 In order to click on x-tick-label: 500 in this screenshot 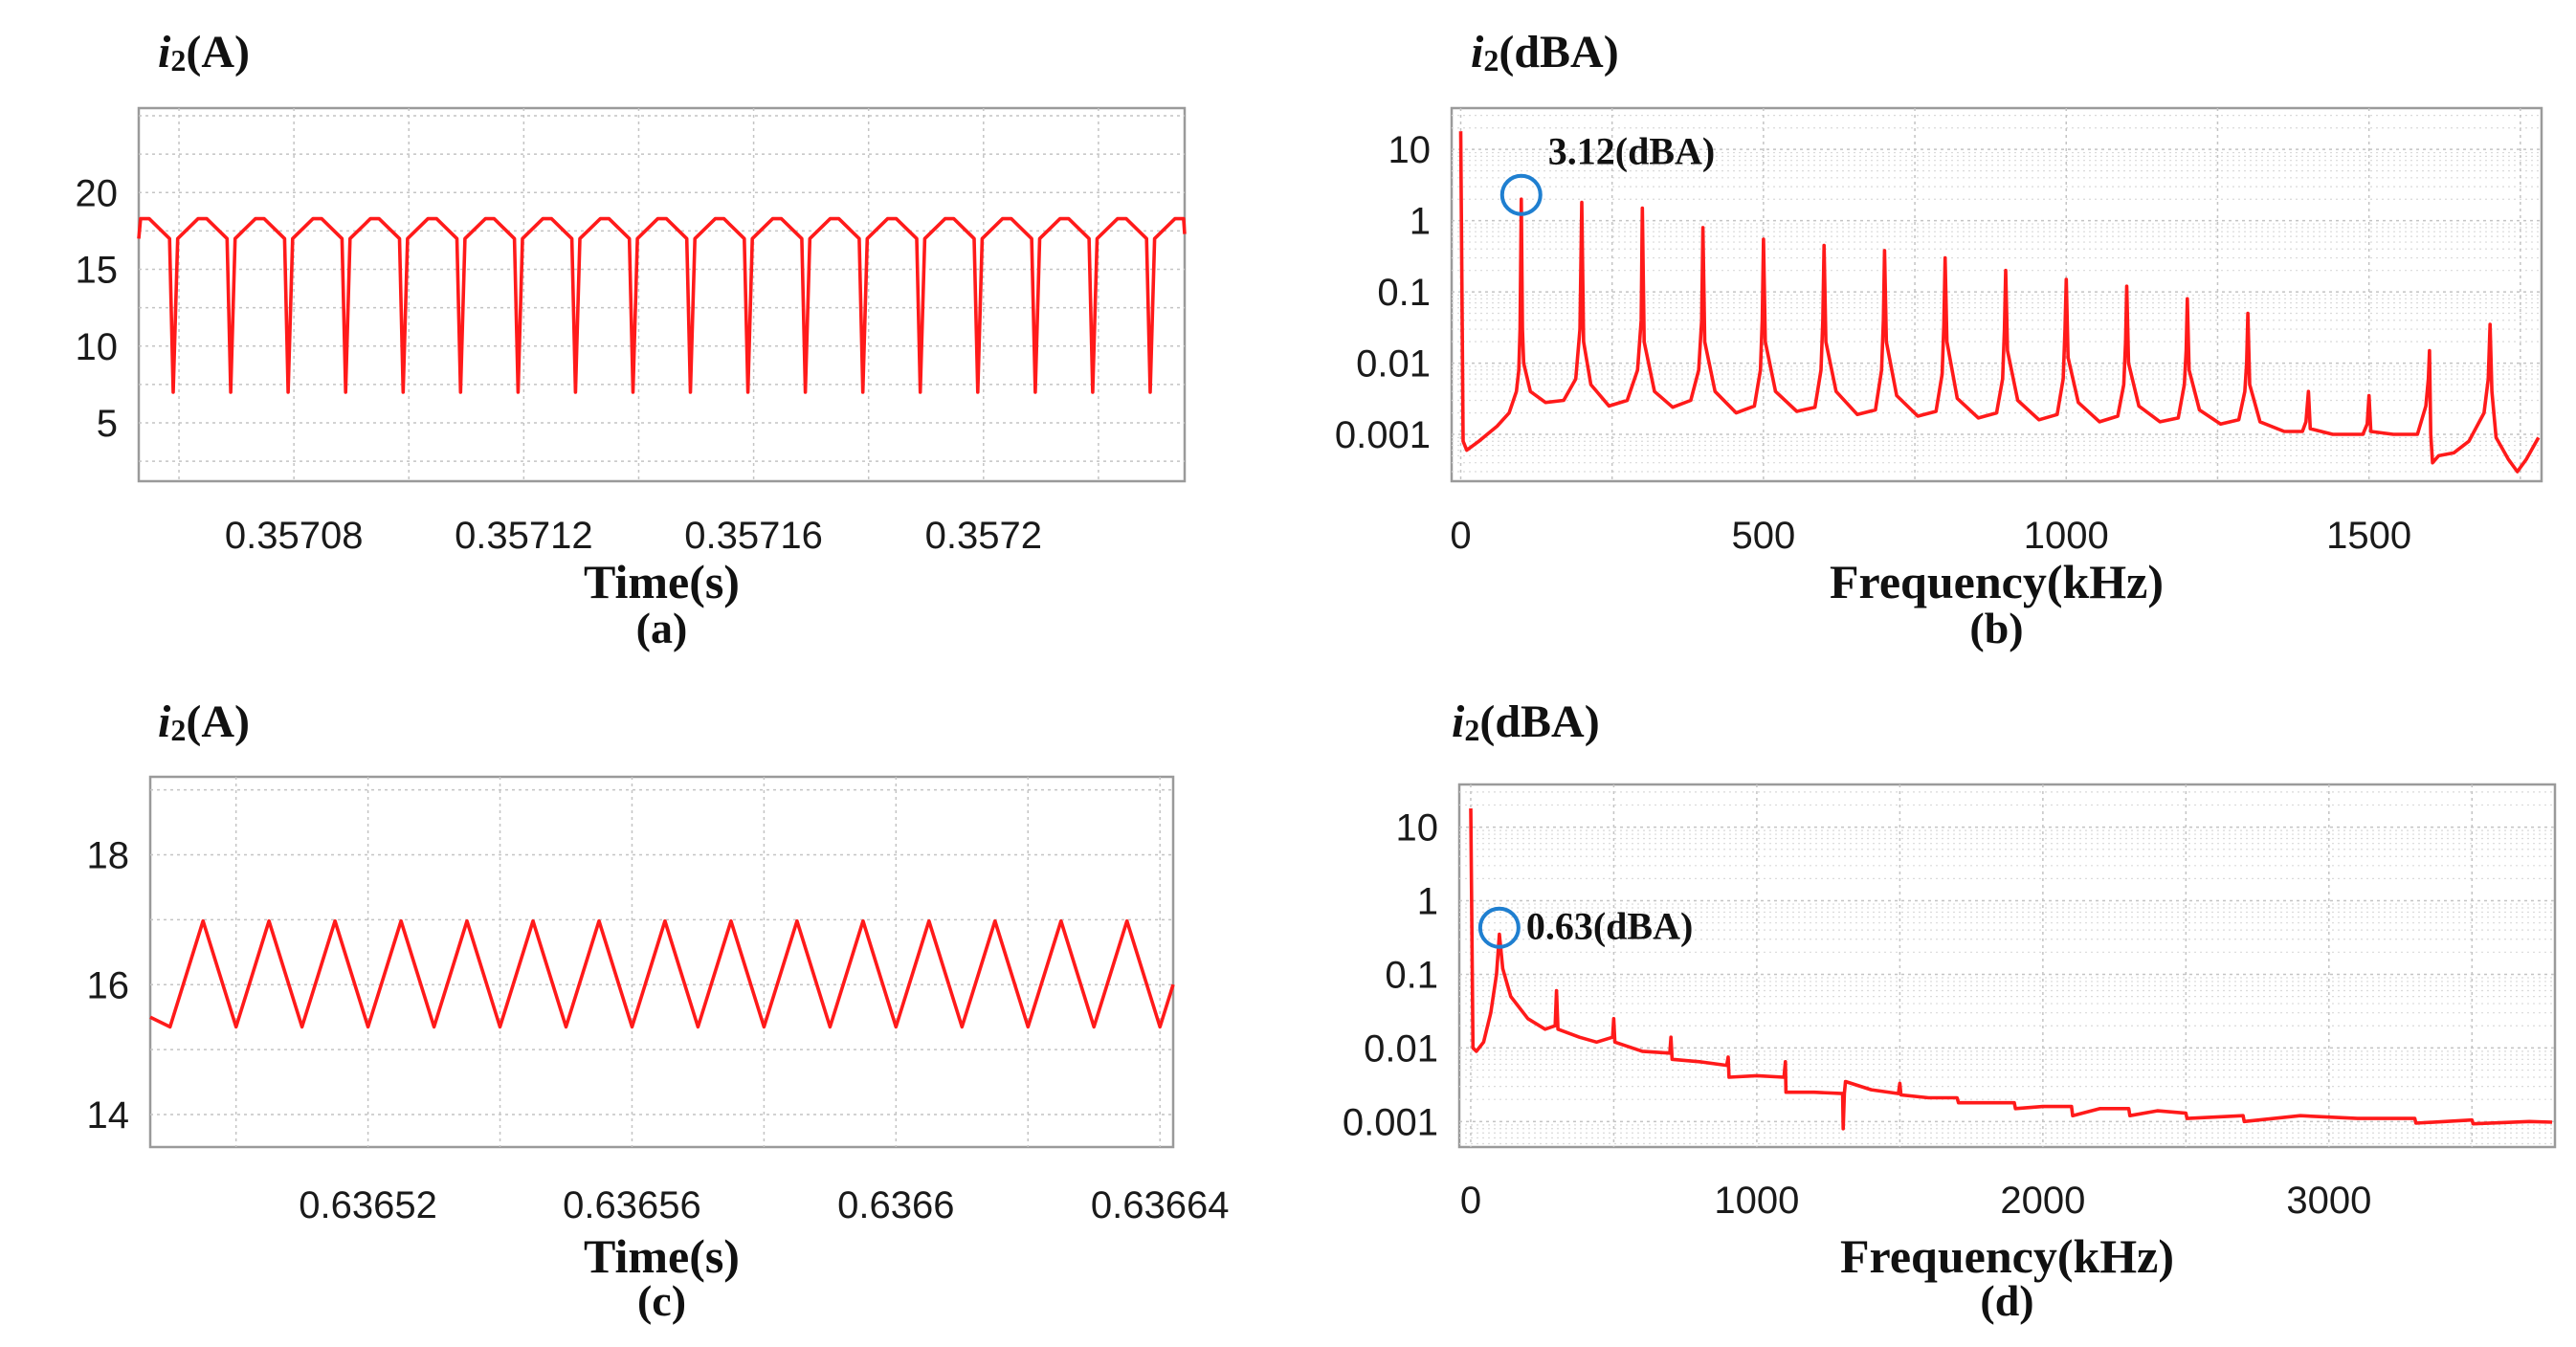, I will do `click(1764, 536)`.